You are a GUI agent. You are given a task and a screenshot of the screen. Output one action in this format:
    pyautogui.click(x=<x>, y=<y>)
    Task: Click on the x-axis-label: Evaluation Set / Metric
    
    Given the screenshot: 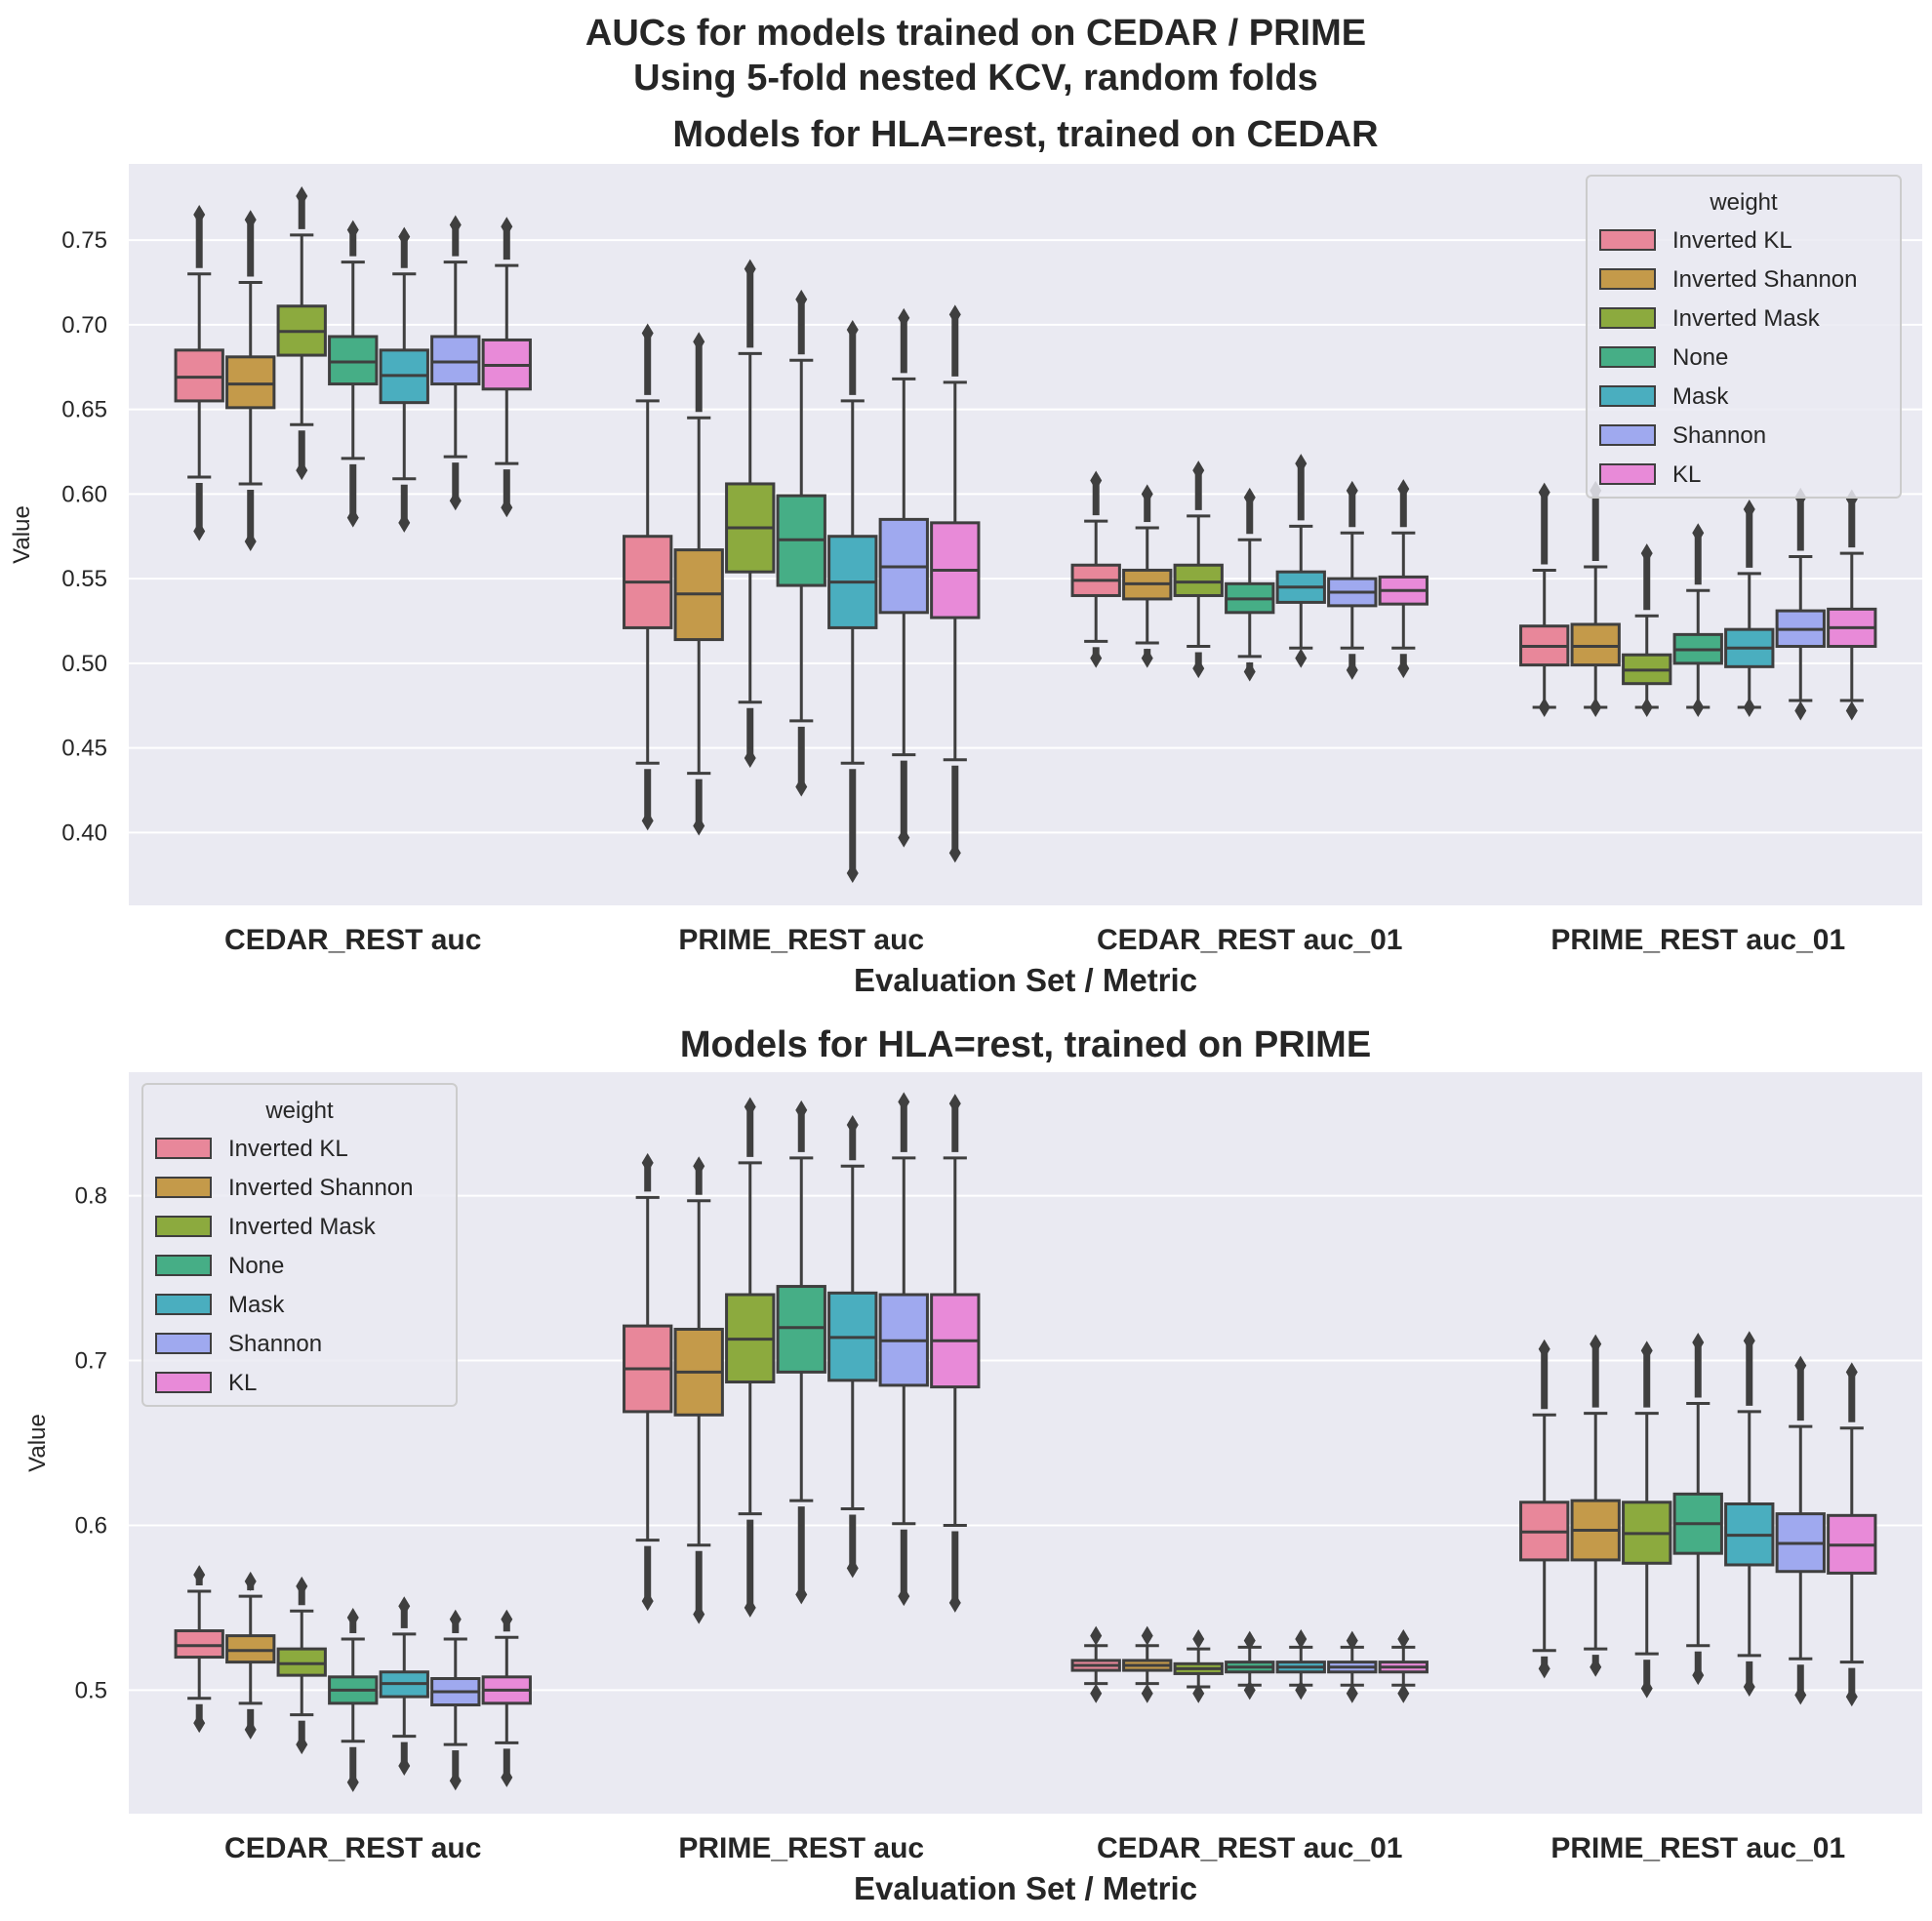 What is the action you would take?
    pyautogui.click(x=1025, y=1888)
    